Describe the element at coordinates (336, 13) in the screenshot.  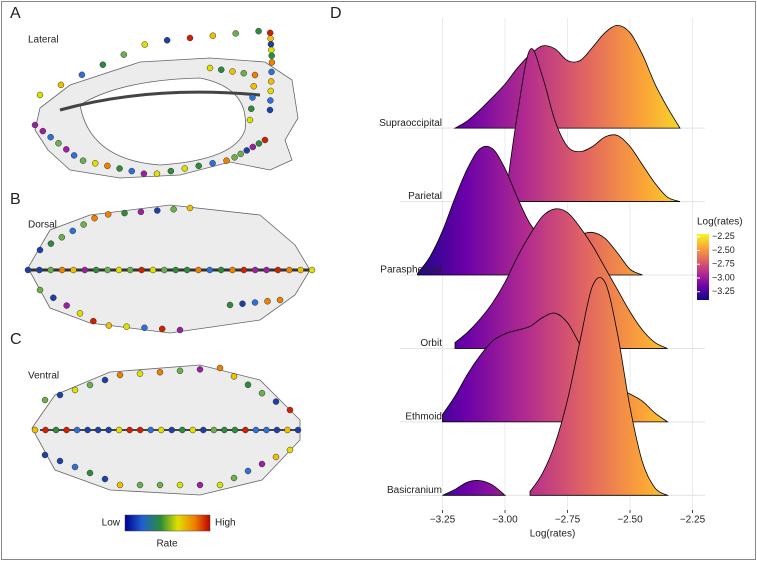
I see `panel-letter: D` at that location.